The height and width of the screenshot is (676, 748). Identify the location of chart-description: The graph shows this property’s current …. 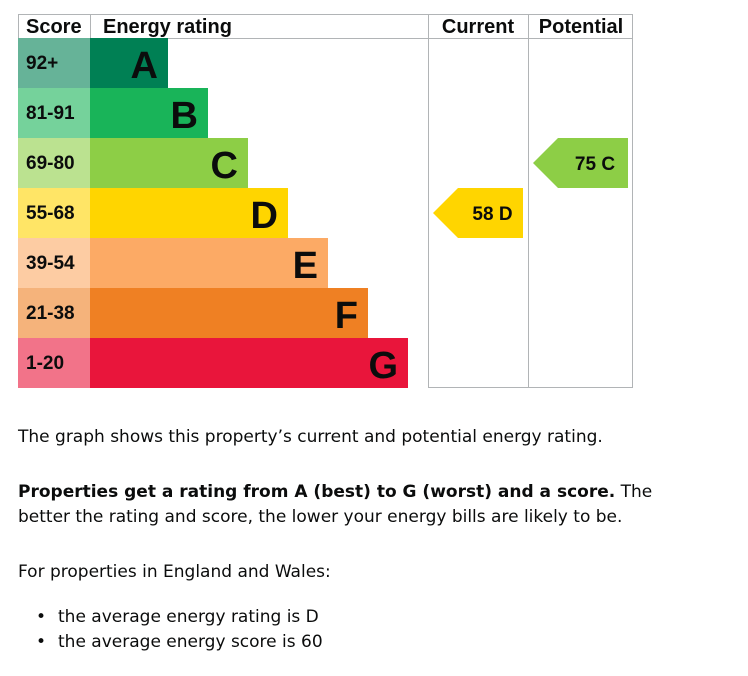
(338, 437).